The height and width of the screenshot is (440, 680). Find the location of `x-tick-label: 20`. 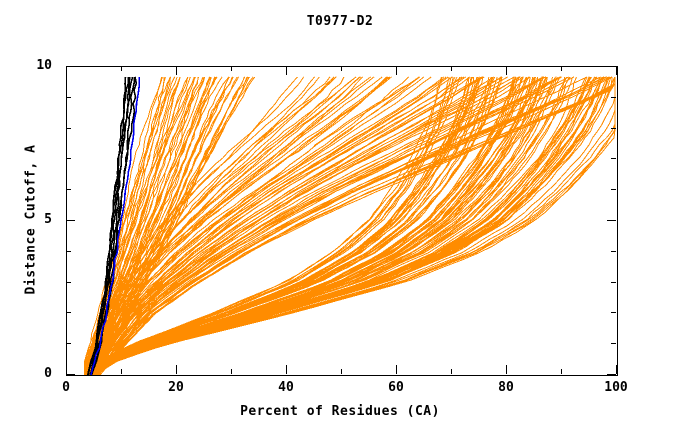

x-tick-label: 20 is located at coordinates (176, 387).